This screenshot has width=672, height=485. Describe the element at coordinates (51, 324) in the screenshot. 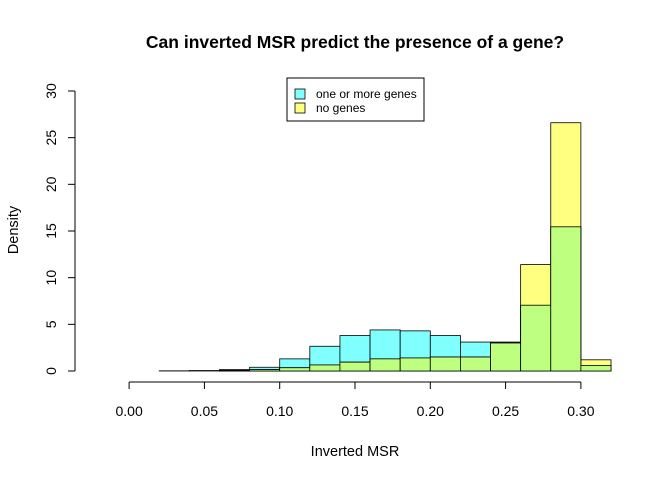

I see `y-tick-label: 5` at that location.